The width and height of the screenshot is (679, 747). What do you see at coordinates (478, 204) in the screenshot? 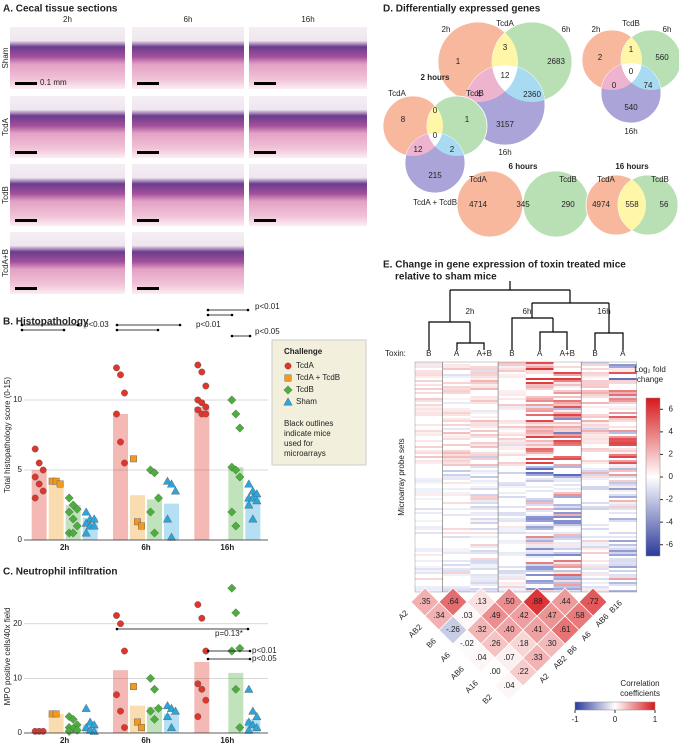
I see `venn-count: 4714` at bounding box center [478, 204].